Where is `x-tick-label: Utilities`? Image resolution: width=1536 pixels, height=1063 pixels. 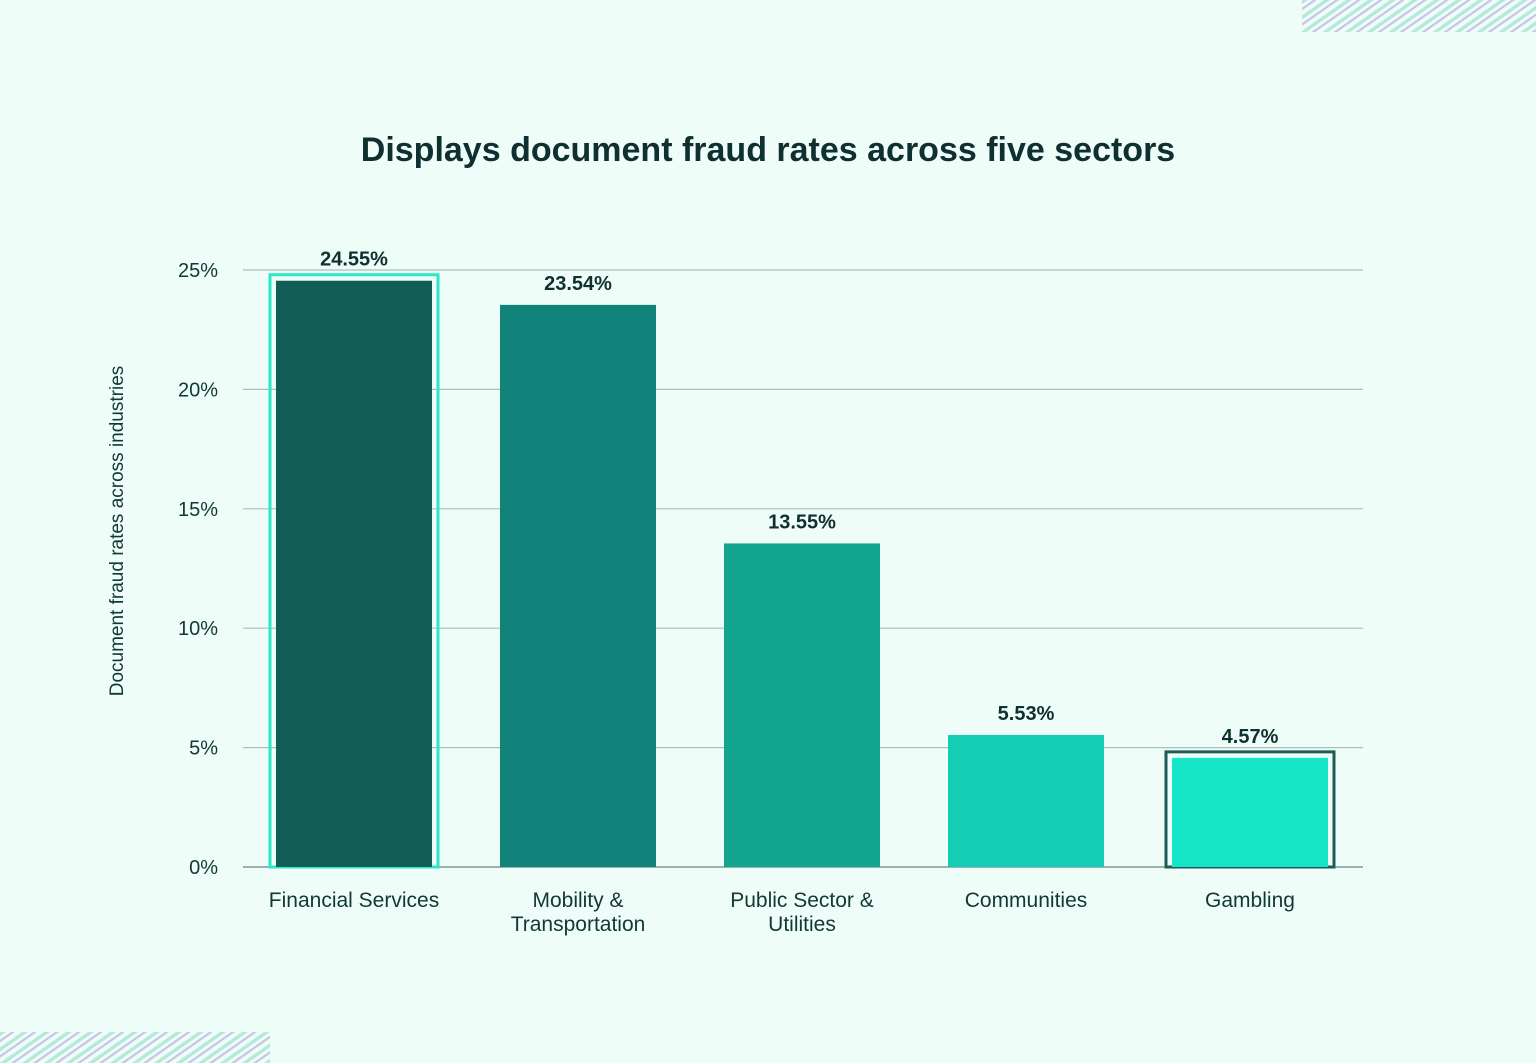 x-tick-label: Utilities is located at coordinates (802, 924).